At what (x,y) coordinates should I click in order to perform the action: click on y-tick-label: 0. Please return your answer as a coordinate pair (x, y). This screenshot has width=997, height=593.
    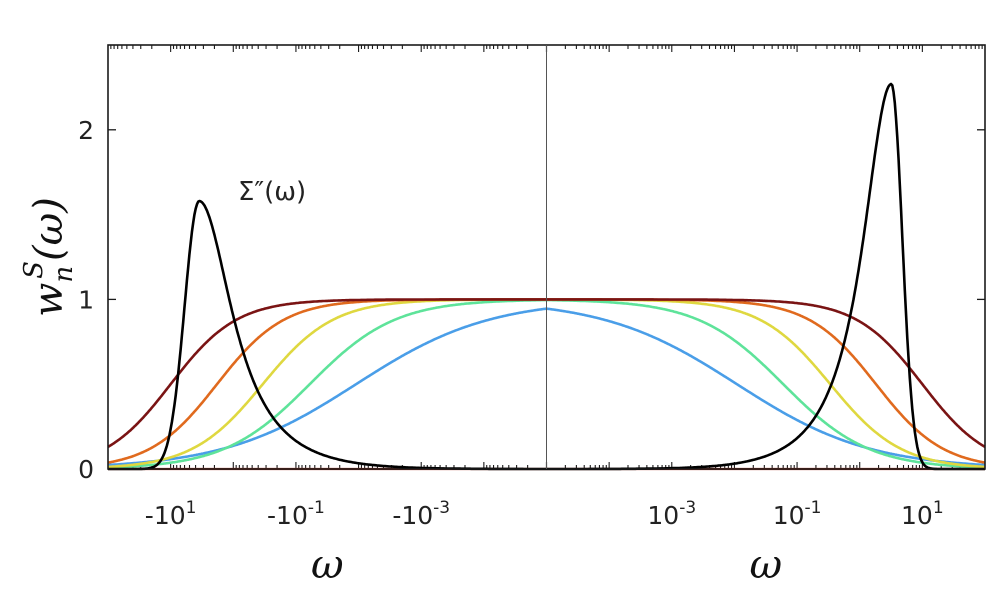
    Looking at the image, I should click on (86, 469).